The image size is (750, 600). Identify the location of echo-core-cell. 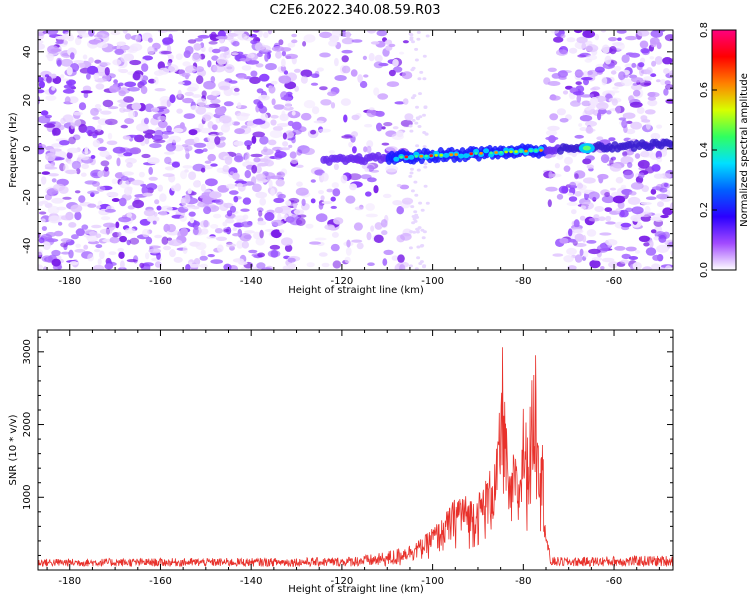
(486, 151).